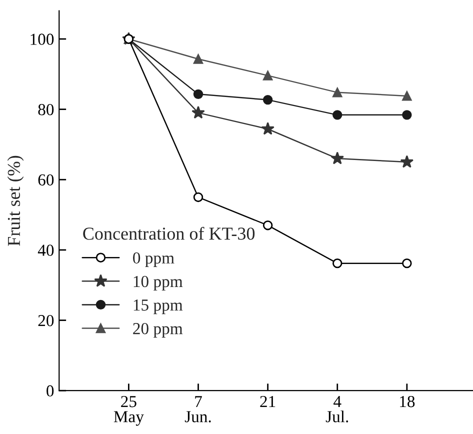 This screenshot has width=473, height=434. I want to click on x-tick-label: 25 May, so click(129, 411).